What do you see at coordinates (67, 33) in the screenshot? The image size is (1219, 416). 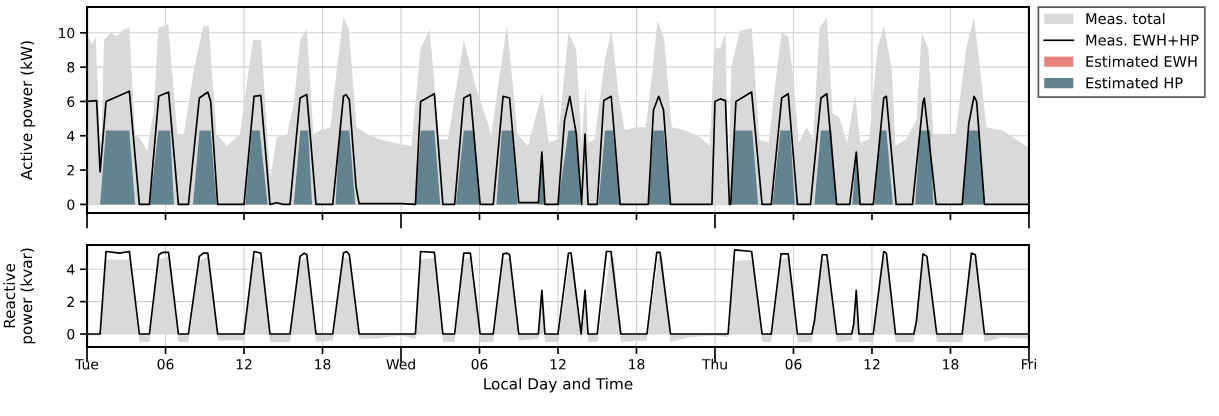 I see `y-tick-label: 10` at bounding box center [67, 33].